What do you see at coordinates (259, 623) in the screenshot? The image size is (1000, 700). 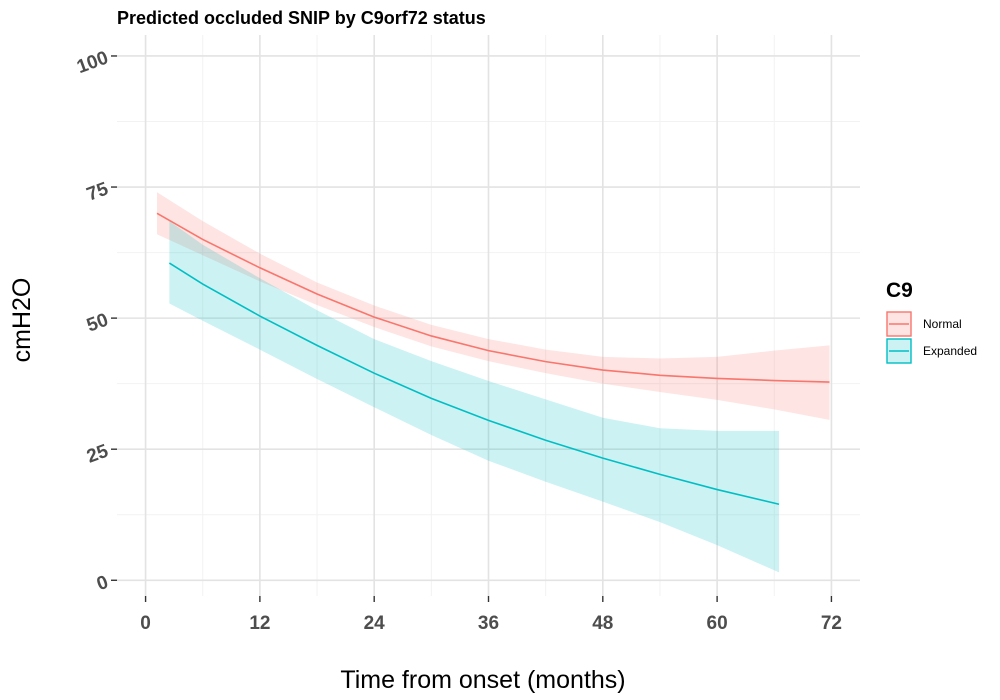 I see `x-tick-label: 12` at bounding box center [259, 623].